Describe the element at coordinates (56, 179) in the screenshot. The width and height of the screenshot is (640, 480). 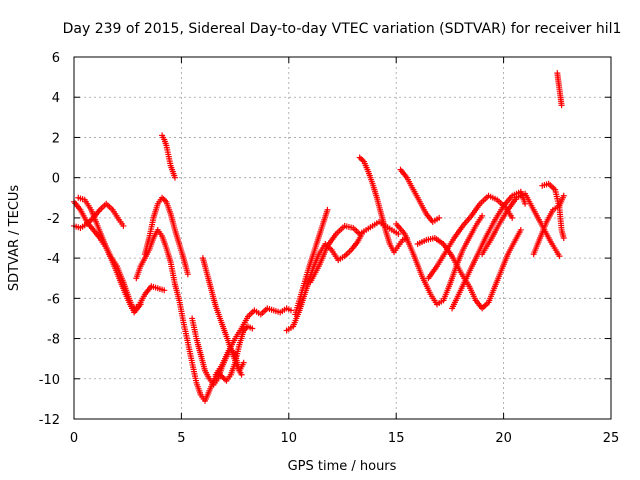
I see `y-tick-label: 0` at that location.